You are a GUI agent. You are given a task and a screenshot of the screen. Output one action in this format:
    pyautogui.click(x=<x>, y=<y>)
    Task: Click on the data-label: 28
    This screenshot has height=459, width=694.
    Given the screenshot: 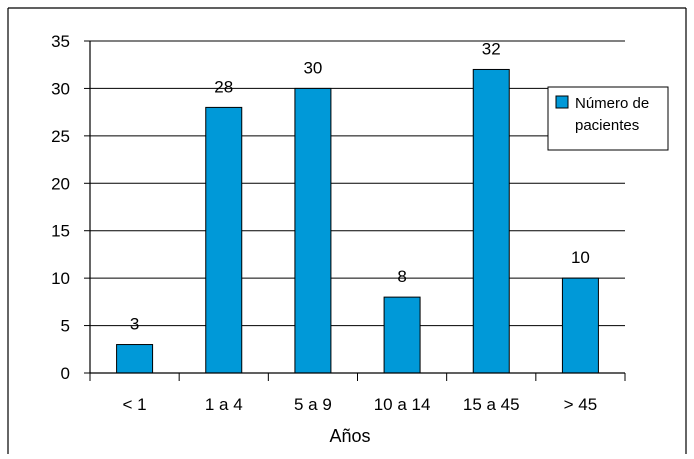 What is the action you would take?
    pyautogui.click(x=223, y=86)
    